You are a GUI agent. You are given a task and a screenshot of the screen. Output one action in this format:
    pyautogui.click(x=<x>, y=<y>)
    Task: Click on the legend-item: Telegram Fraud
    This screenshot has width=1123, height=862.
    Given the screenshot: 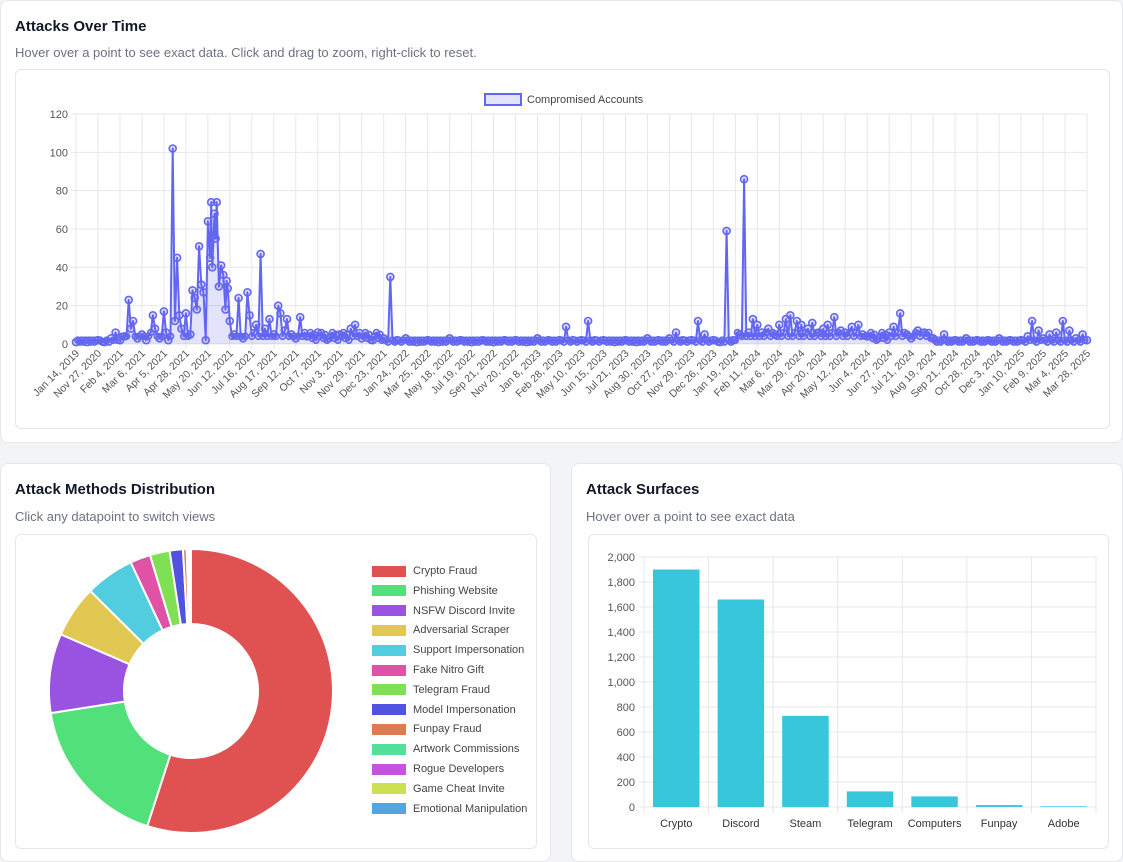 What is the action you would take?
    pyautogui.click(x=431, y=690)
    